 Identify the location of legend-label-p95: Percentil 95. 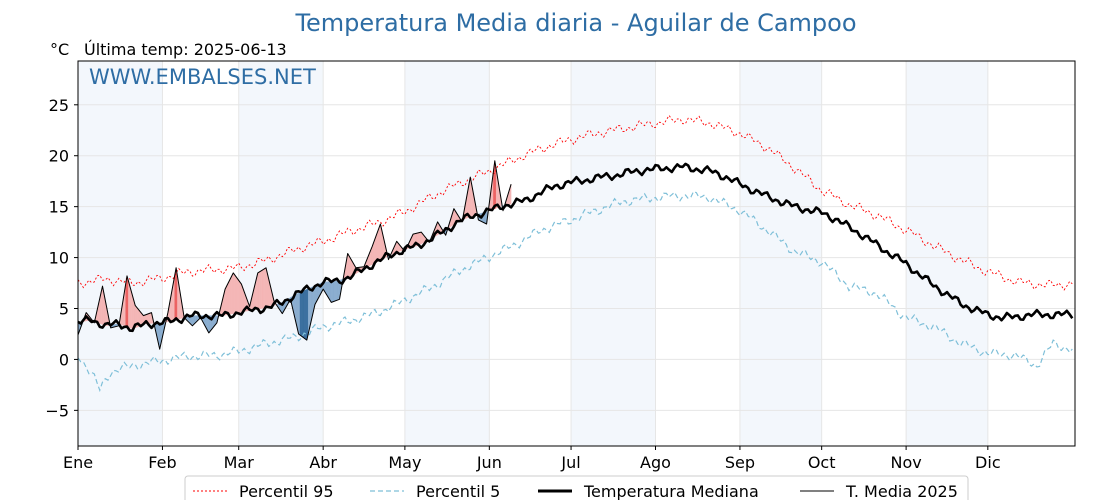
(286, 491).